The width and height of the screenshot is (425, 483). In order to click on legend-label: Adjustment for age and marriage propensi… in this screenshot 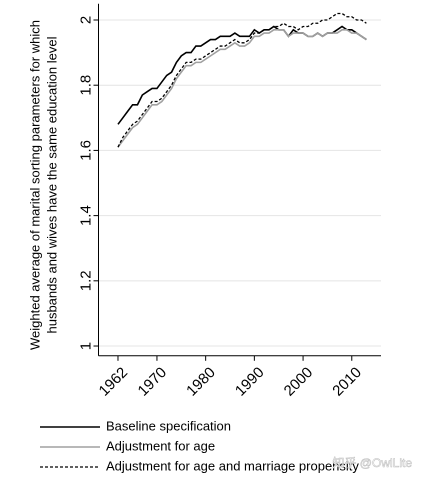, I will do `click(232, 465)`.